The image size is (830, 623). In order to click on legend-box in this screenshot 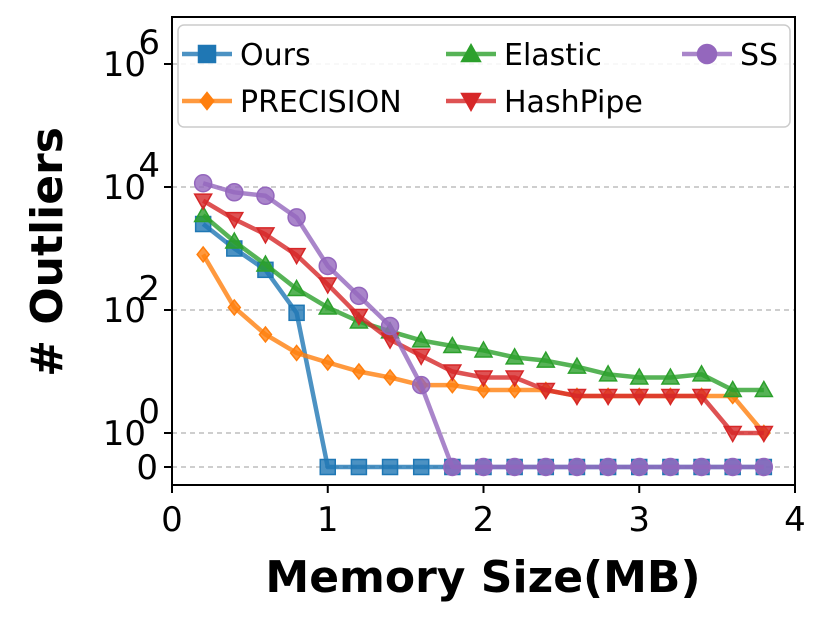, I will do `click(484, 76)`.